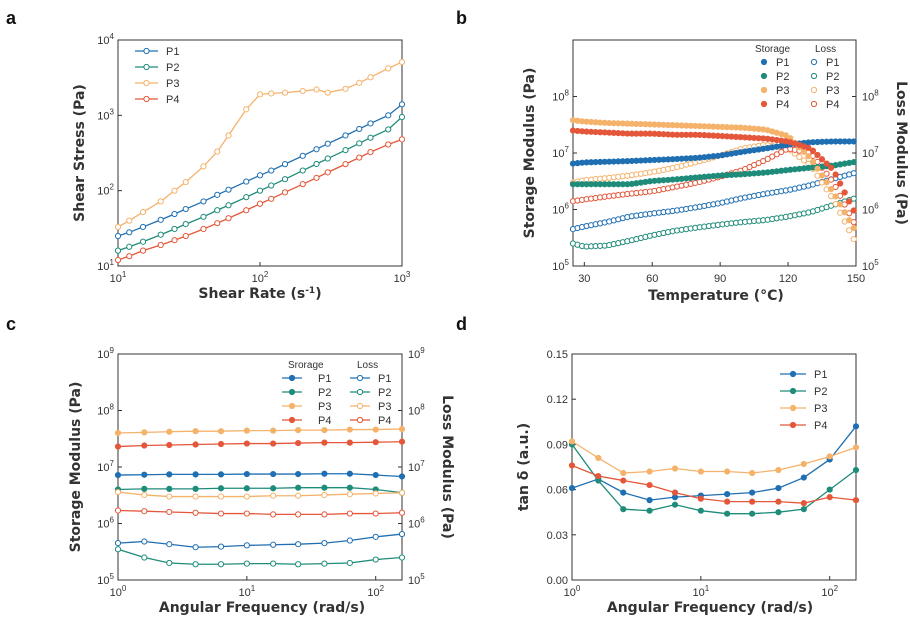 The height and width of the screenshot is (633, 910). I want to click on legend-marker-loss-P2, so click(814, 76).